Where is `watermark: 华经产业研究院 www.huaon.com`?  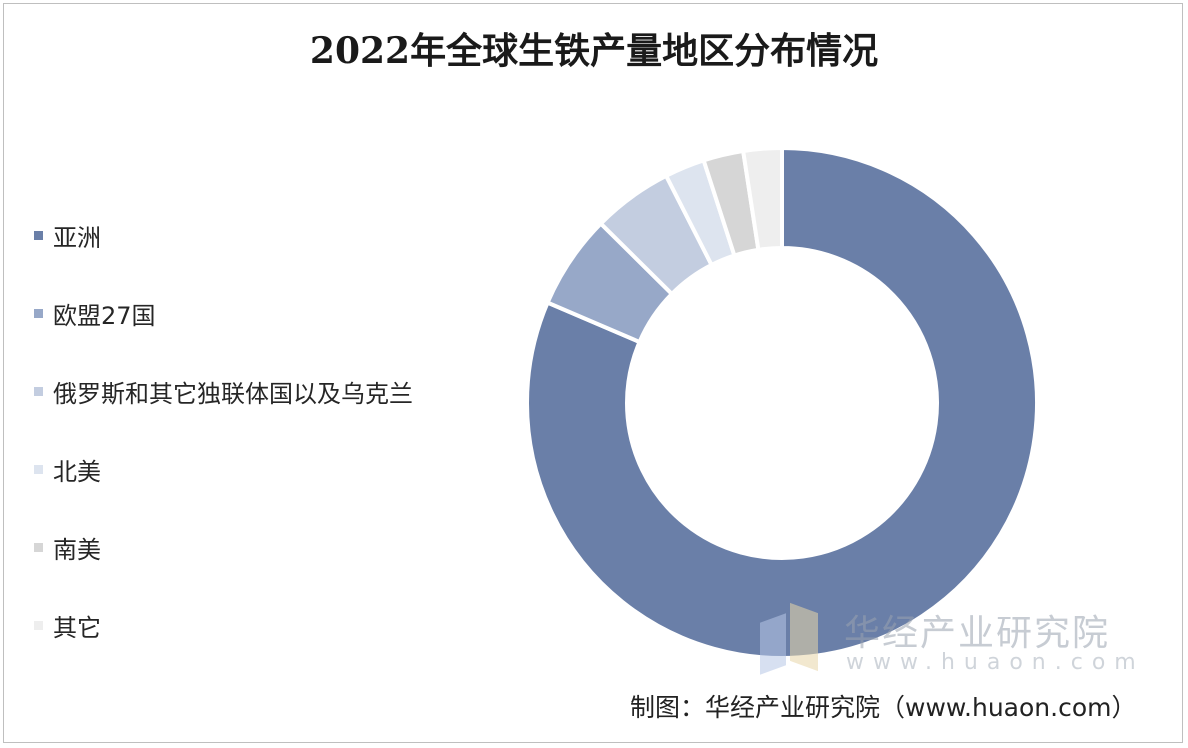
watermark: 华经产业研究院 www.huaon.com is located at coordinates (950, 643).